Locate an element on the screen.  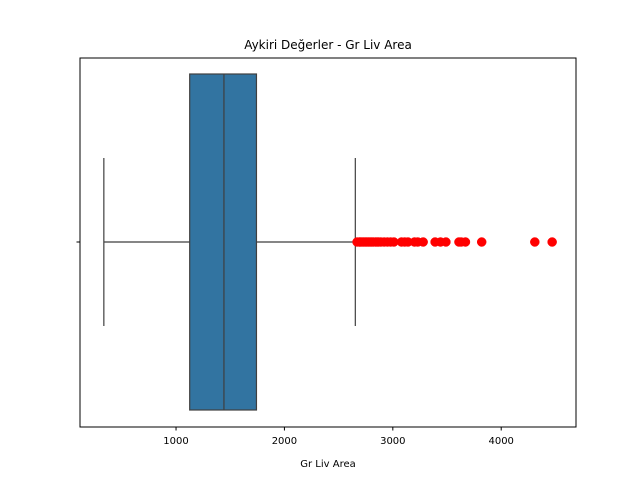
x-tick-label: 2000 is located at coordinates (284, 441).